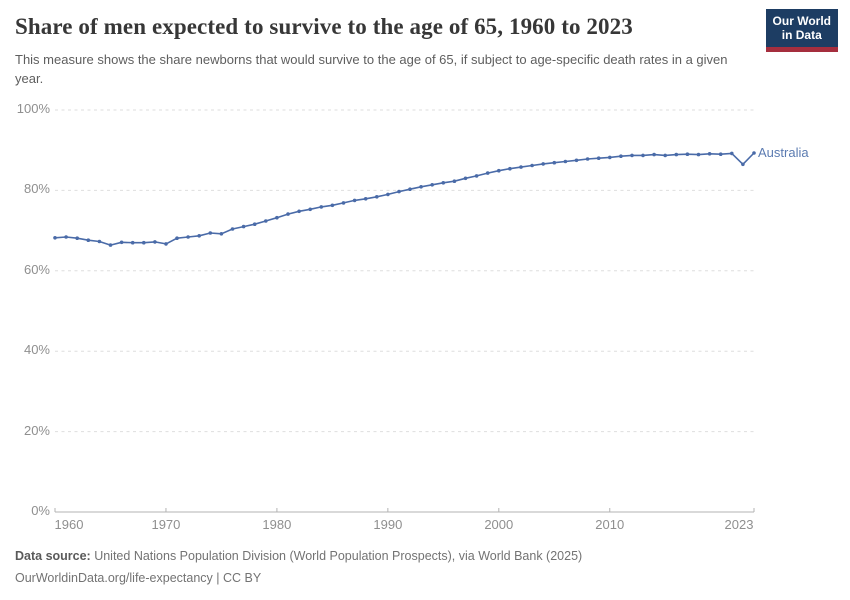 This screenshot has width=850, height=600. What do you see at coordinates (33, 108) in the screenshot?
I see `y-axis-tick-label: 100%` at bounding box center [33, 108].